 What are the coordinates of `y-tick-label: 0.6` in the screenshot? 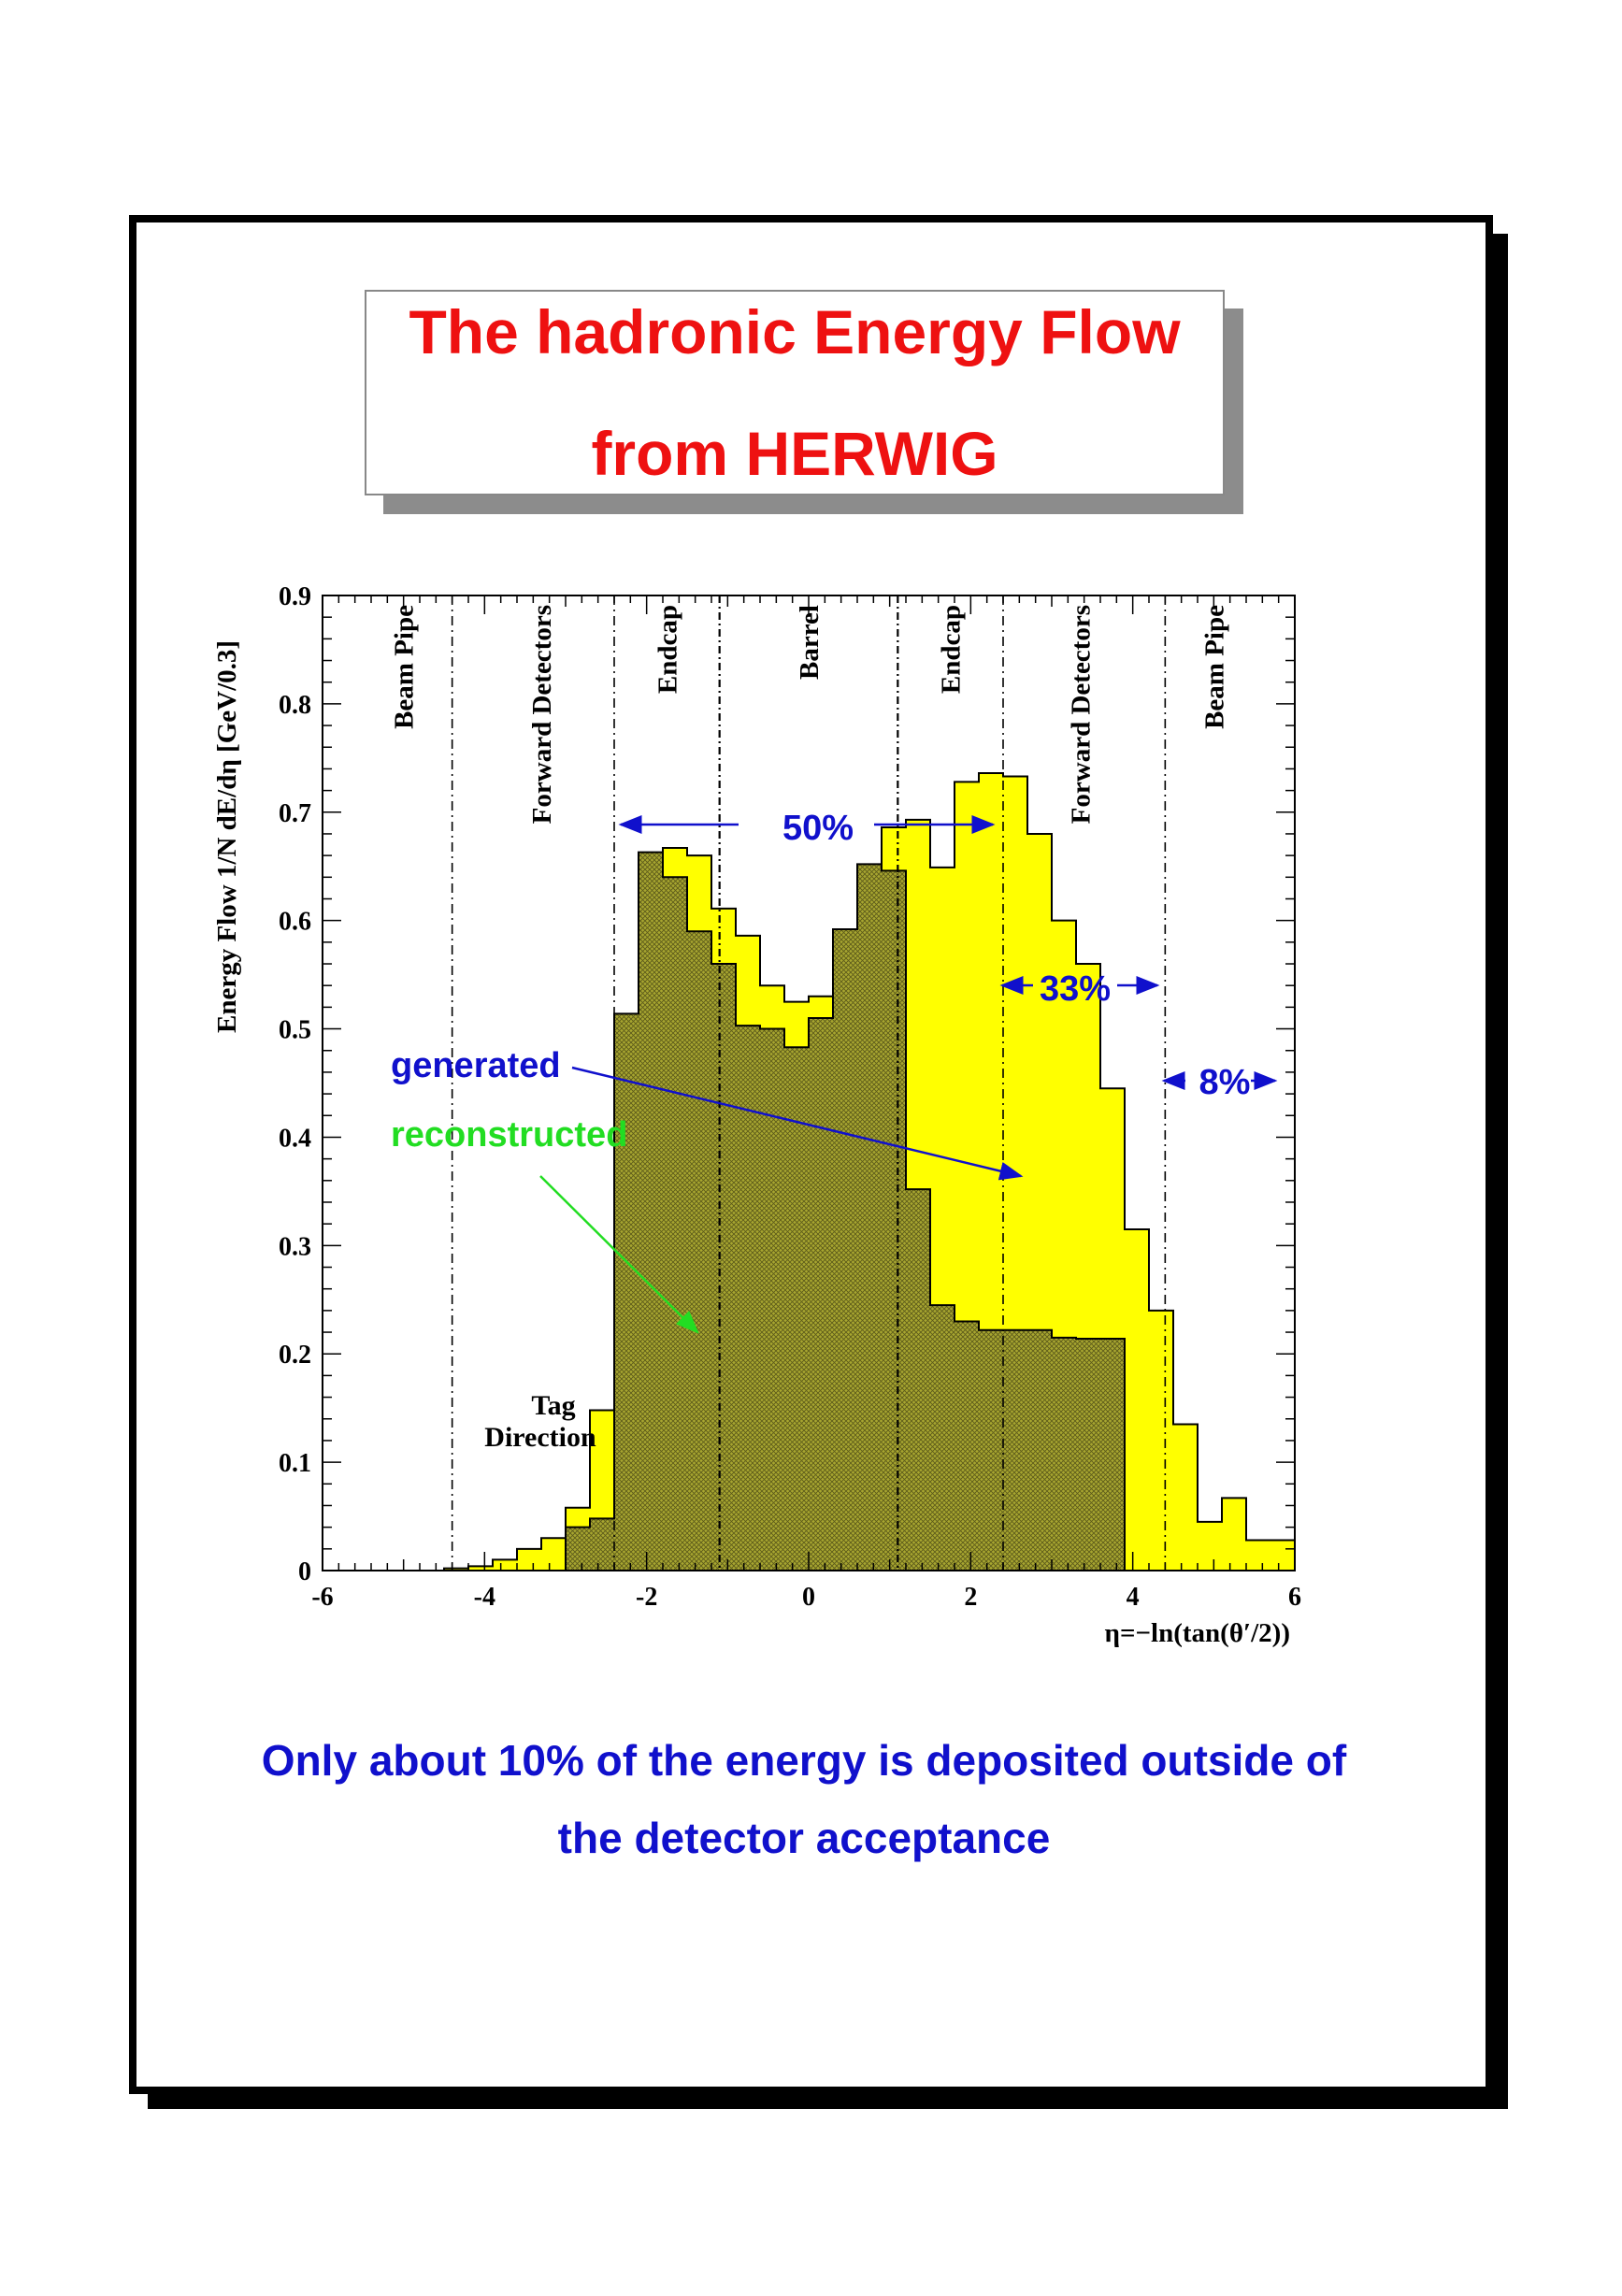 It's located at (295, 922).